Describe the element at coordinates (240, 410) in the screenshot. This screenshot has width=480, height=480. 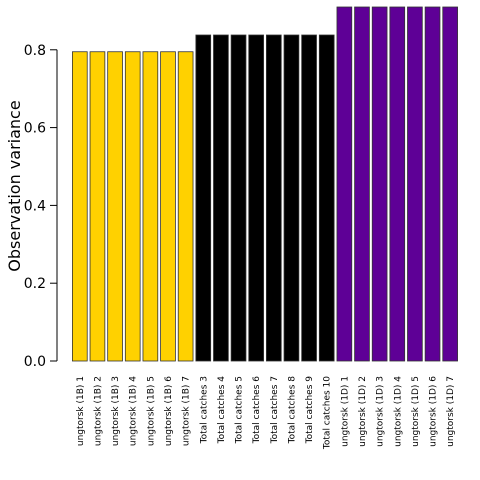
I see `x-tick-label: Total catches 5` at that location.